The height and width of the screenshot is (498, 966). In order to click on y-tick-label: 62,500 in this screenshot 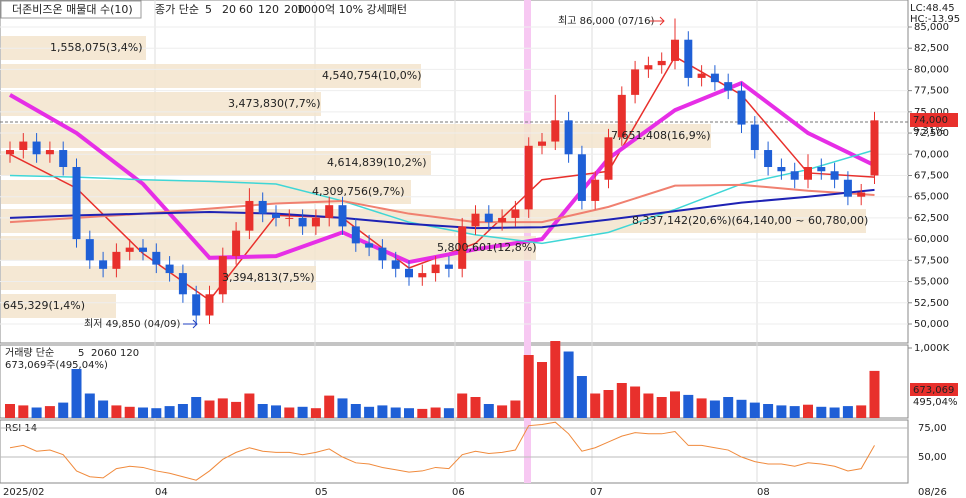, I will do `click(931, 218)`.